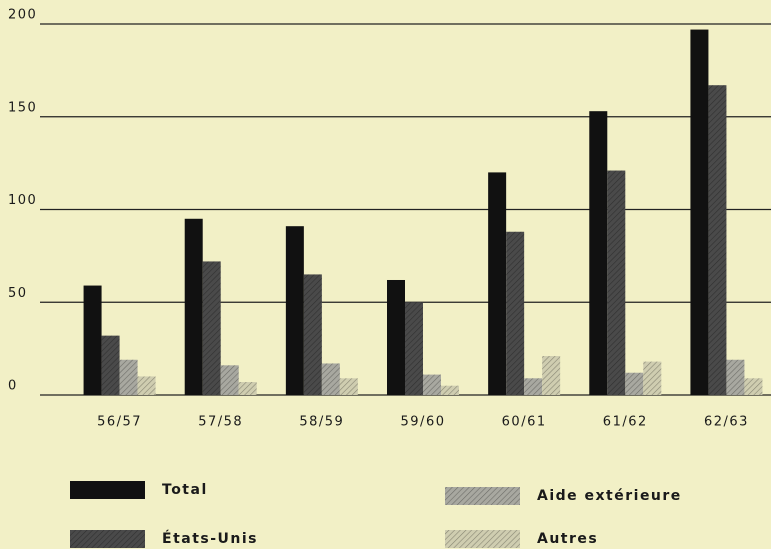  Describe the element at coordinates (119, 422) in the screenshot. I see `x-tick-label: 56/57` at that location.